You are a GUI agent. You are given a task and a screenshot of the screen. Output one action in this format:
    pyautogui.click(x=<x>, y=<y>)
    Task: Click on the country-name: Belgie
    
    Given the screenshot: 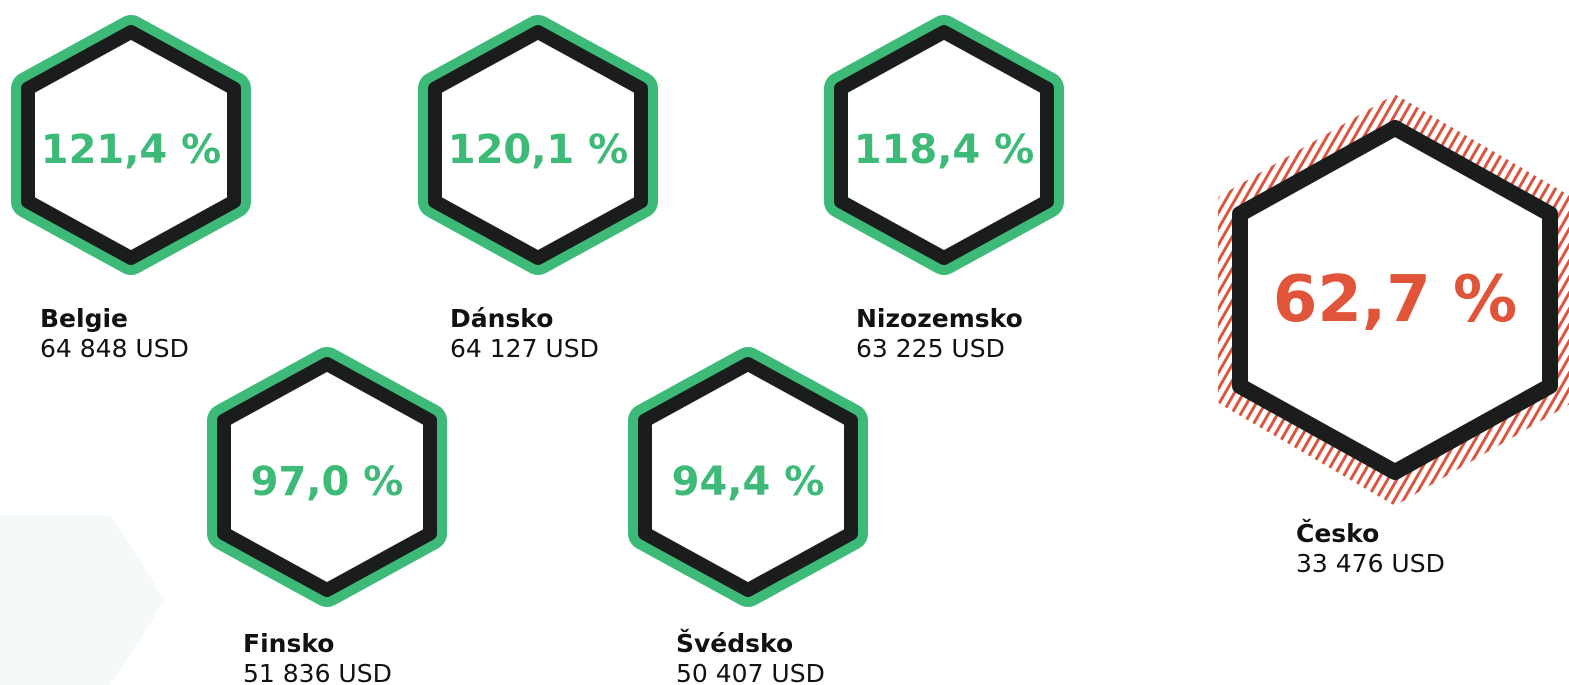 What is the action you would take?
    pyautogui.click(x=84, y=318)
    